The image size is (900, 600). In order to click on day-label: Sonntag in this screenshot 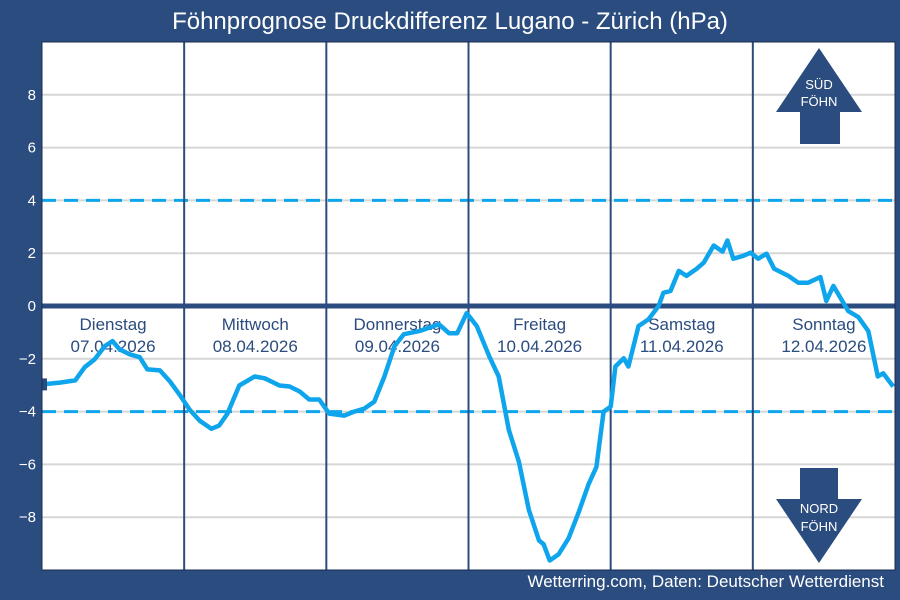, I will do `click(823, 324)`.